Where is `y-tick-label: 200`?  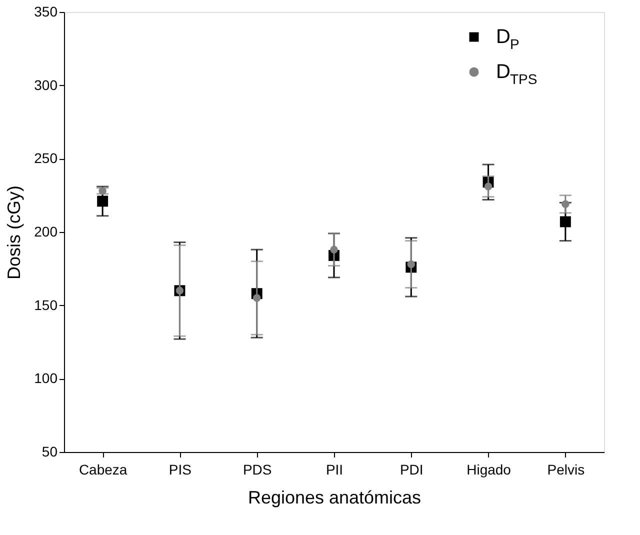
y-tick-label: 200 is located at coordinates (46, 232).